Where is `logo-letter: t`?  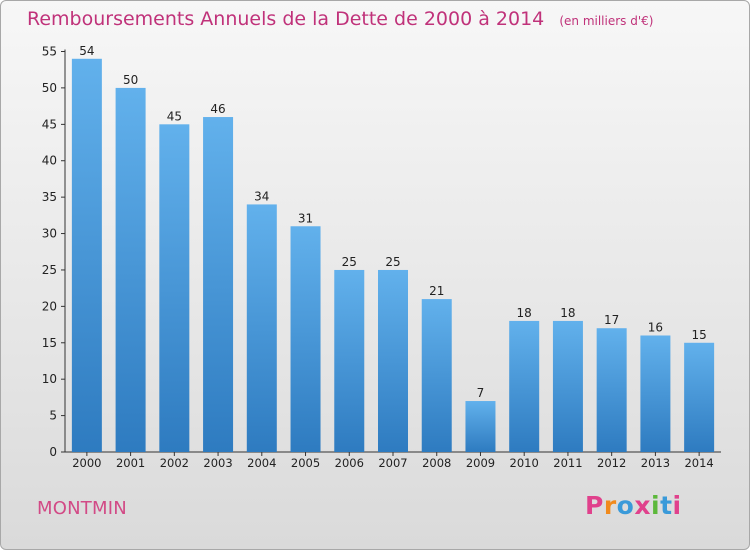
logo-letter: t is located at coordinates (666, 505).